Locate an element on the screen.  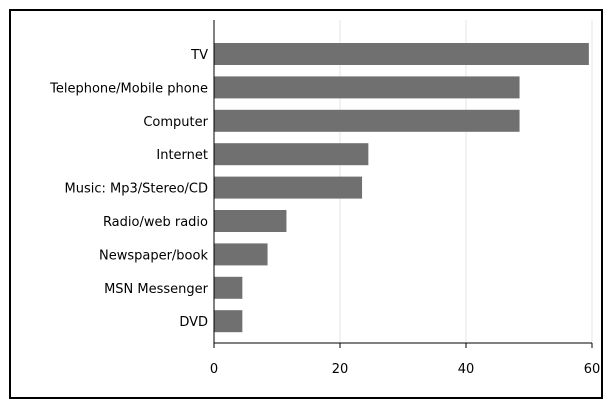
category-label: MSN Messenger is located at coordinates (156, 289).